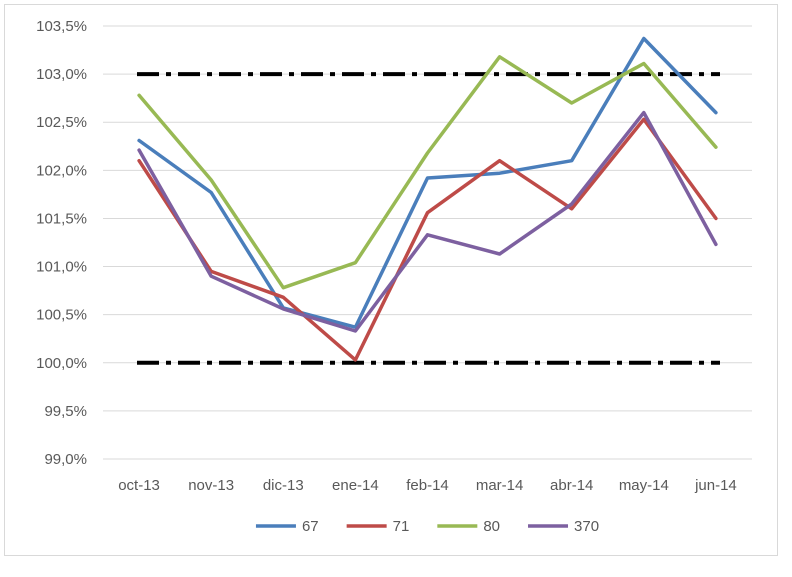  What do you see at coordinates (61, 122) in the screenshot?
I see `y-tick-label: 102,5%` at bounding box center [61, 122].